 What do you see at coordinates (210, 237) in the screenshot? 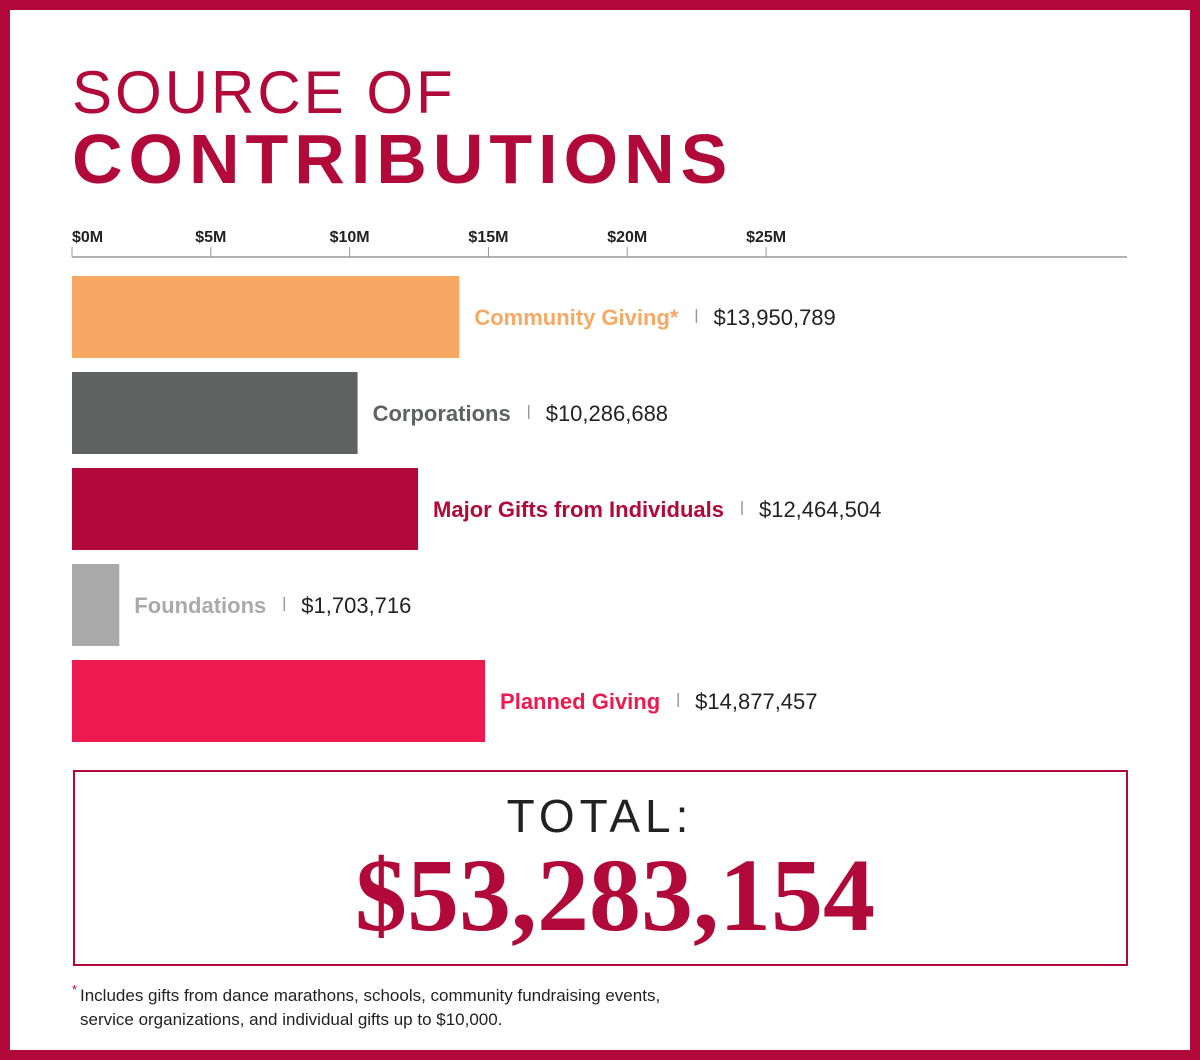
I see `x-tick-label: $5M` at bounding box center [210, 237].